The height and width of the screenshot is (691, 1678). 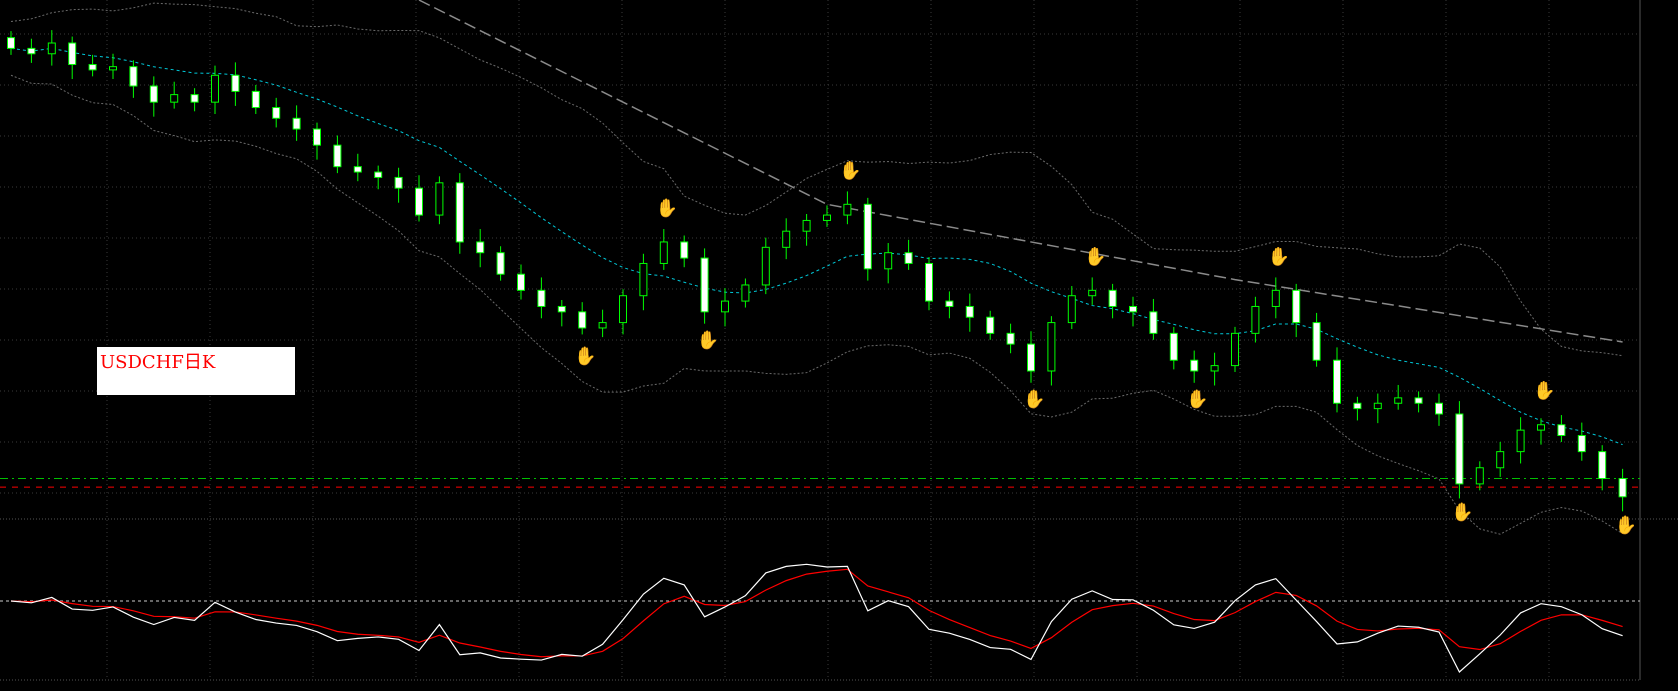 I want to click on chart-label-box: USDCHF日K, so click(x=196, y=371).